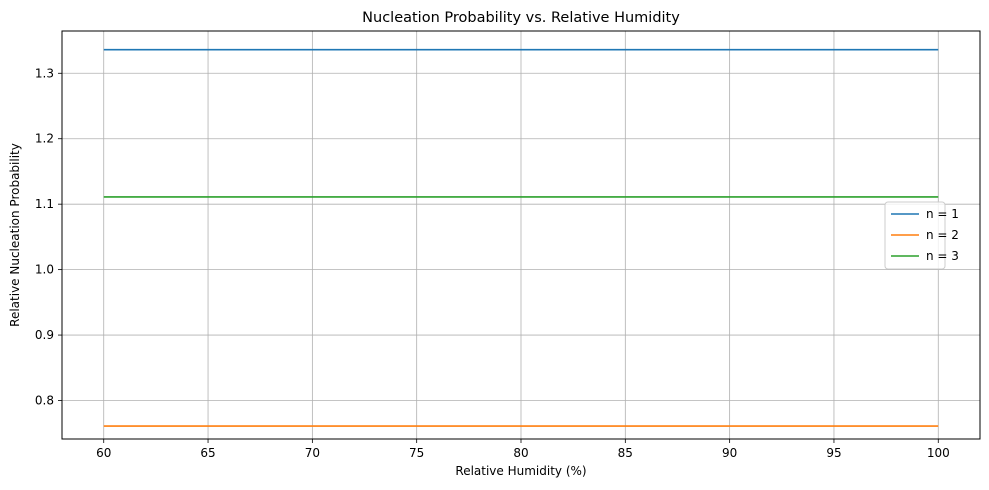 The image size is (989, 490). Describe the element at coordinates (44, 139) in the screenshot. I see `y-tick-label: 1.2` at that location.